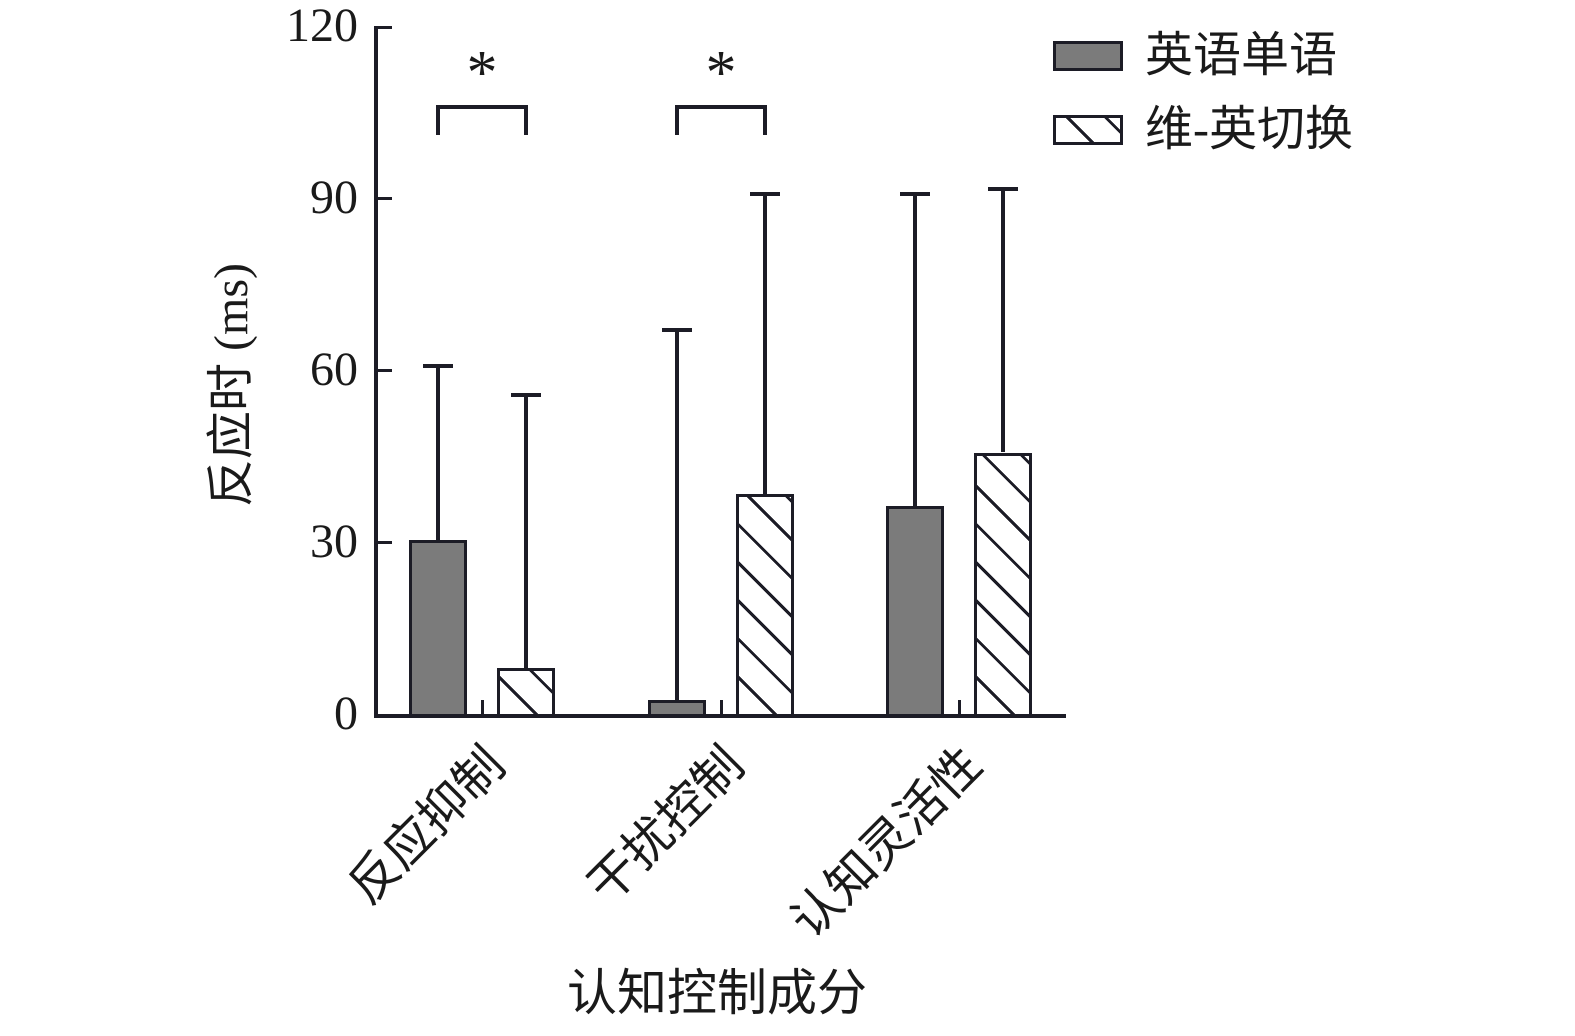 Image resolution: width=1575 pixels, height=1036 pixels. Describe the element at coordinates (915, 612) in the screenshot. I see `bar-英语单语-认知灵活性` at that location.